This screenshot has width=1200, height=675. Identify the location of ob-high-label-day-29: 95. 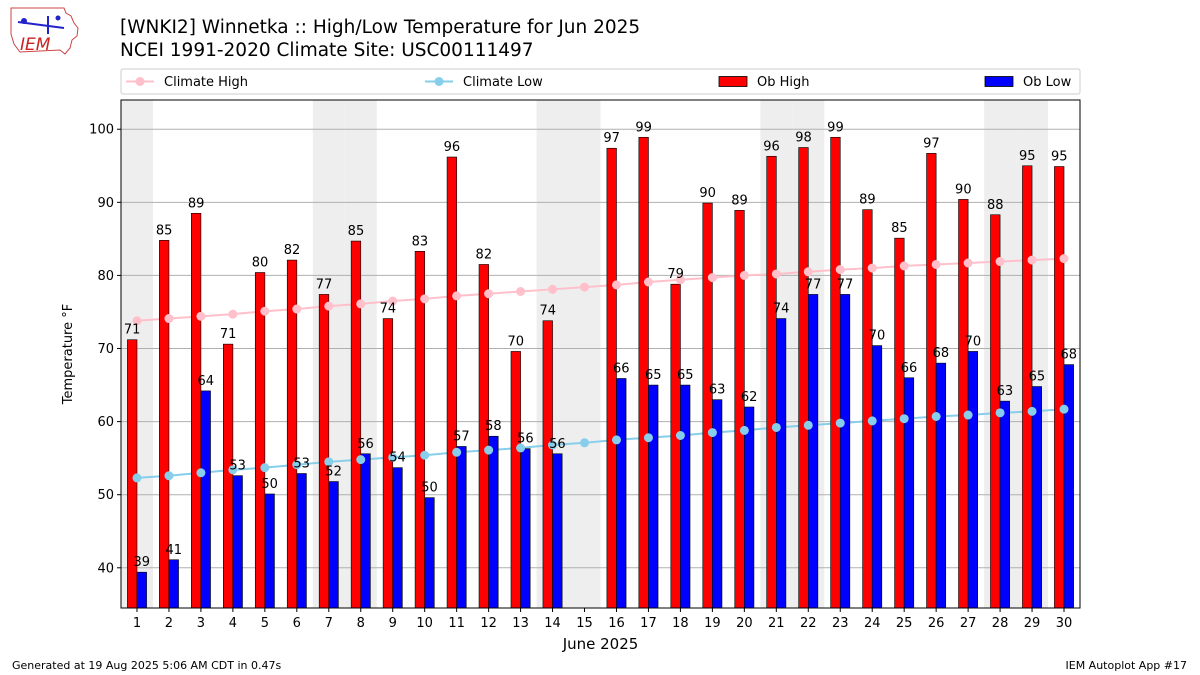
(1027, 156).